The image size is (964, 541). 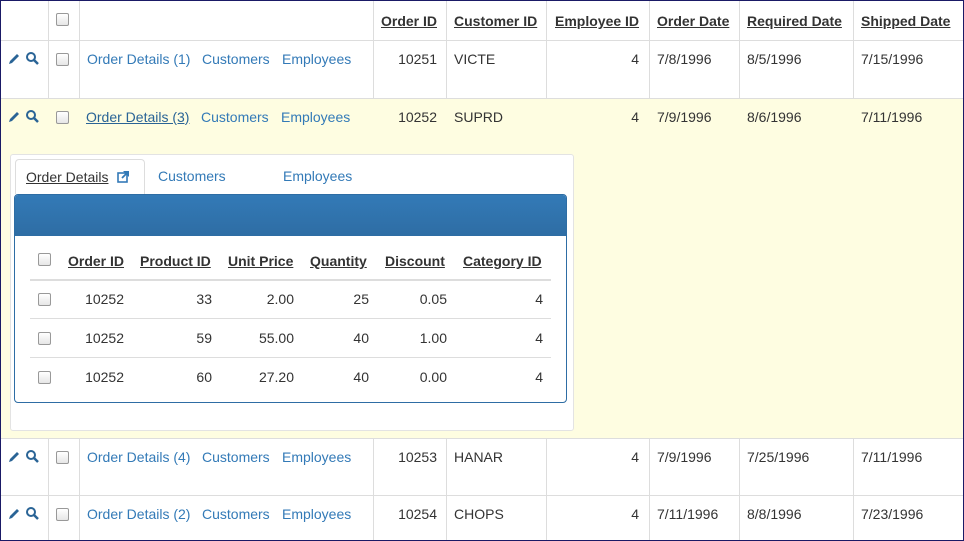 I want to click on tab: Employees, so click(x=325, y=176).